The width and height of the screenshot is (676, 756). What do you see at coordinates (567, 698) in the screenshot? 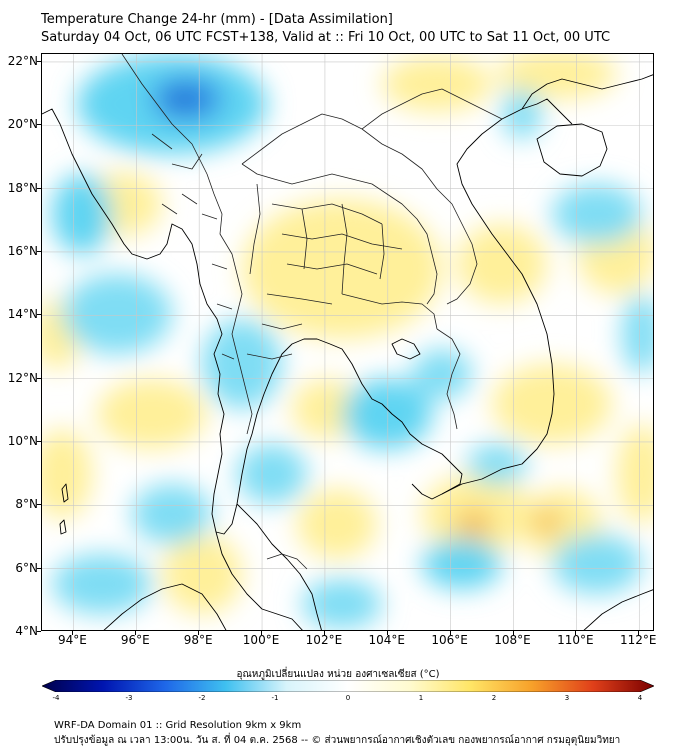
I see `colorbar-tick-label: 3` at bounding box center [567, 698].